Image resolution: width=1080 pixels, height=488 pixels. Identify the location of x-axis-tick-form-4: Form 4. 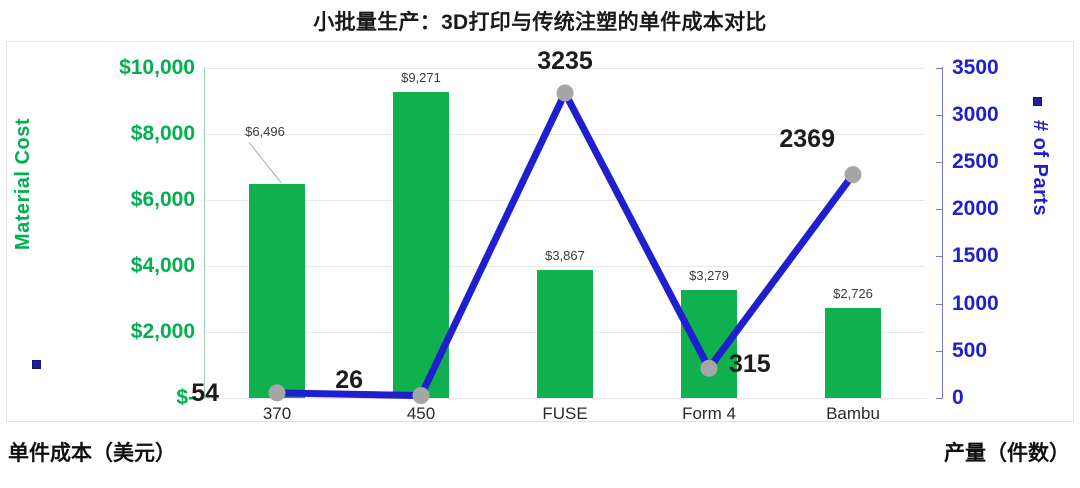
(709, 413).